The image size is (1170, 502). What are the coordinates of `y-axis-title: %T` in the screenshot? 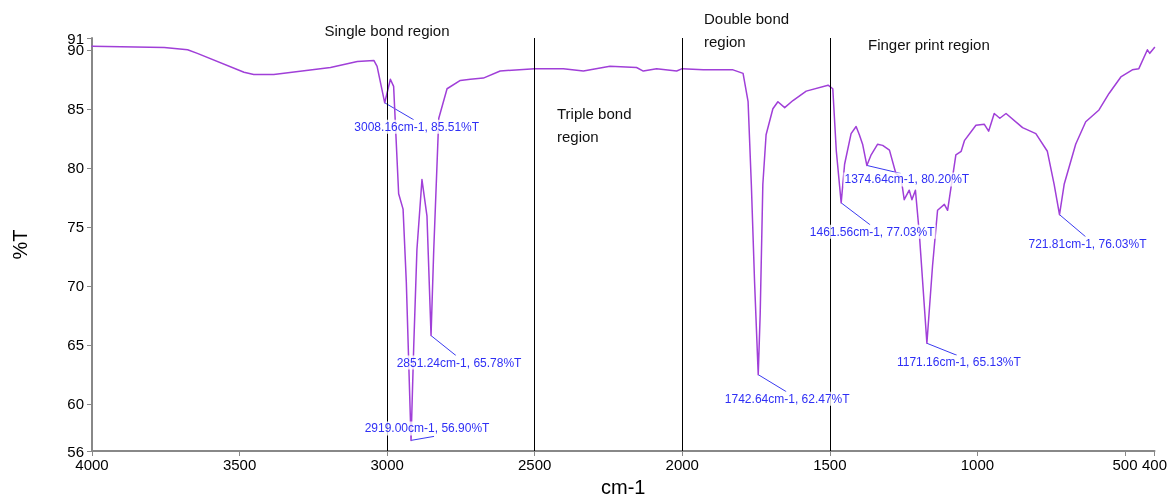 It's located at (20, 244).